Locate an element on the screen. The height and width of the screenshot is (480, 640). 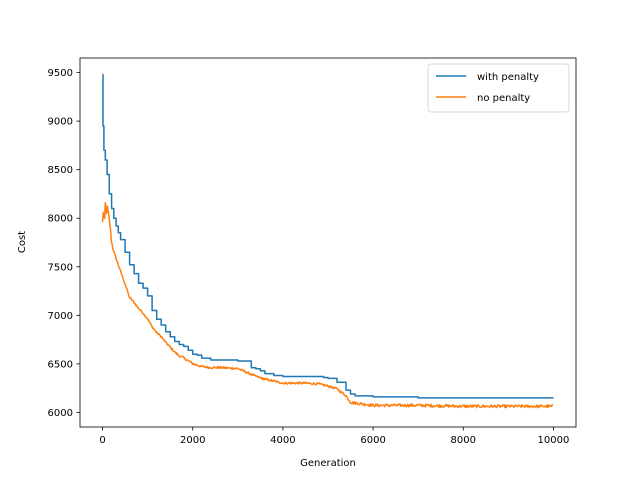
y-tick-label: 6000 is located at coordinates (60, 413).